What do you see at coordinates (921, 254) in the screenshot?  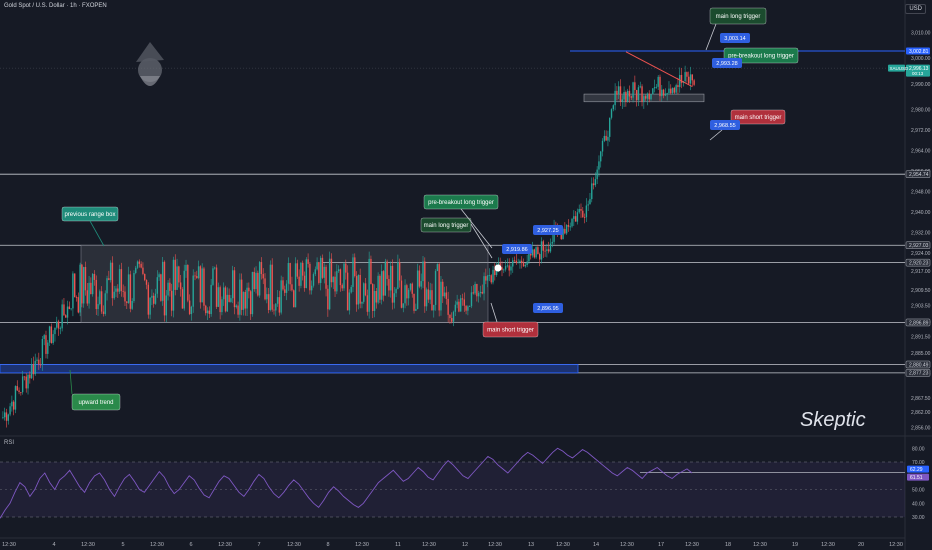 I see `price-tick-label: 2,924.00` at bounding box center [921, 254].